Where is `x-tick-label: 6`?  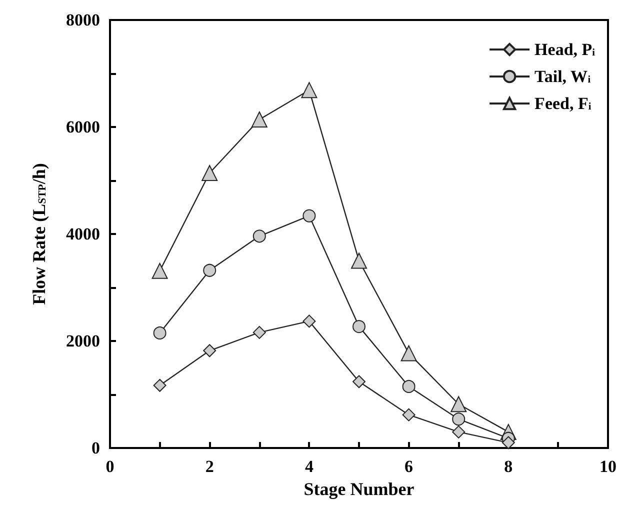 x-tick-label: 6 is located at coordinates (409, 466).